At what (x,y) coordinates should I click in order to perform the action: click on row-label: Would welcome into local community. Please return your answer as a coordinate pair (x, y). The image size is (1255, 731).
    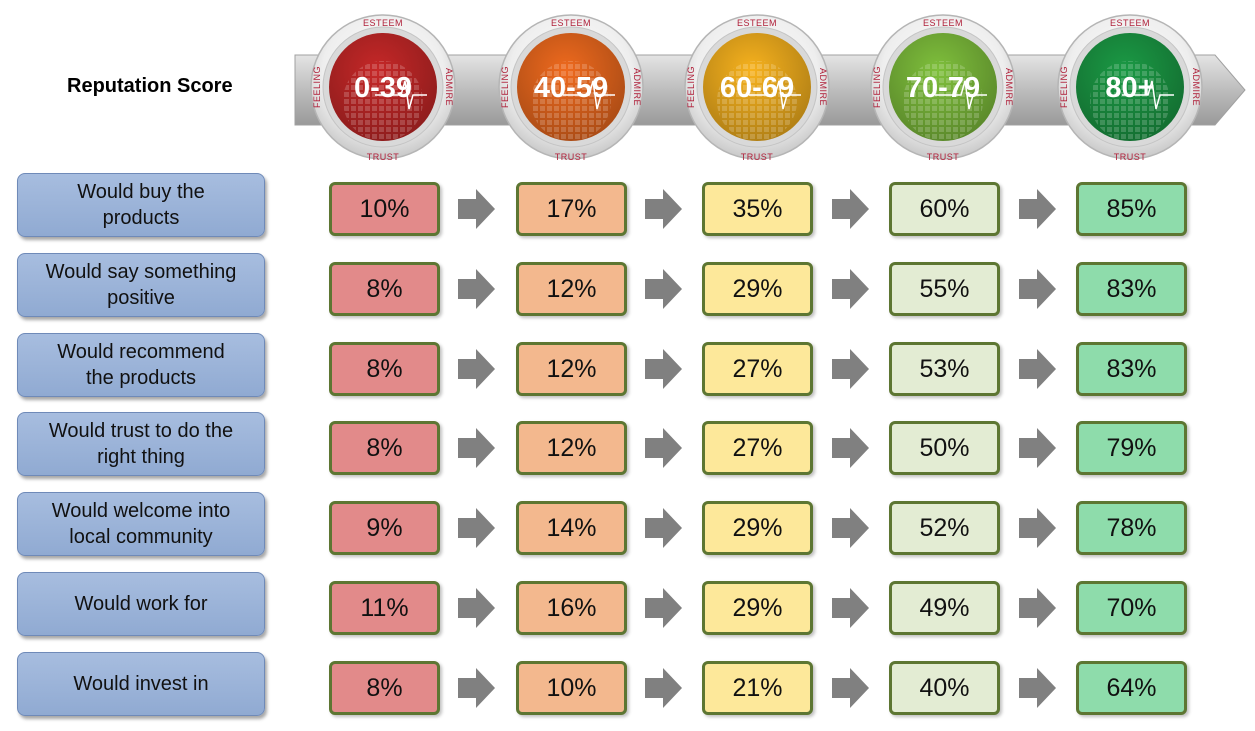
    Looking at the image, I should click on (141, 524).